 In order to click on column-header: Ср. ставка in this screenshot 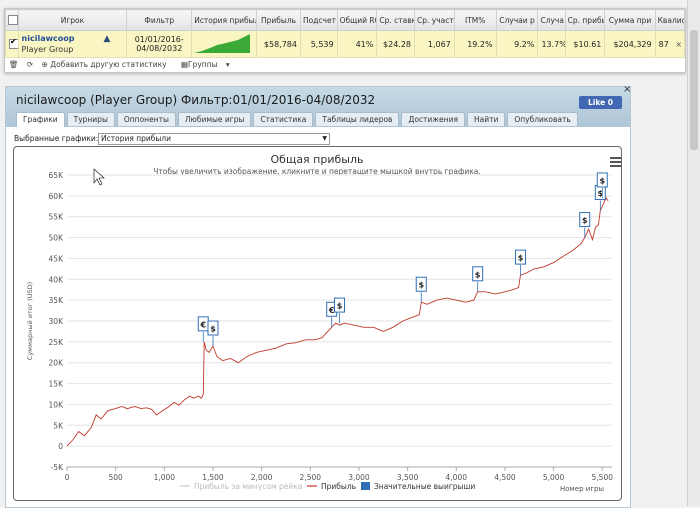, I will do `click(396, 20)`.